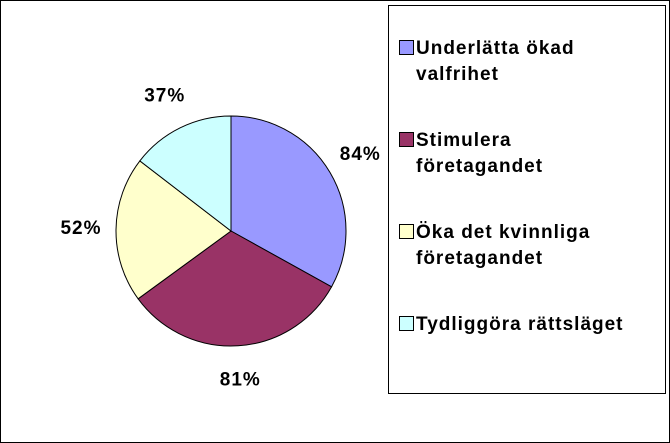 Image resolution: width=670 pixels, height=443 pixels. Describe the element at coordinates (240, 380) in the screenshot. I see `data-label: 81%` at that location.